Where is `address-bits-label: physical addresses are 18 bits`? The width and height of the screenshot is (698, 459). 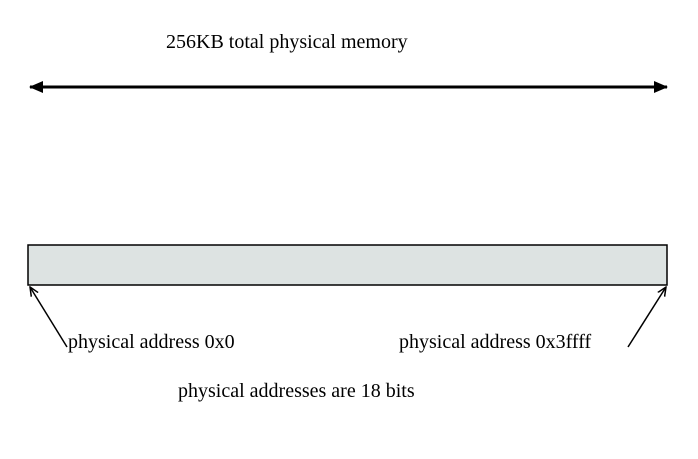 address-bits-label: physical addresses are 18 bits is located at coordinates (296, 391).